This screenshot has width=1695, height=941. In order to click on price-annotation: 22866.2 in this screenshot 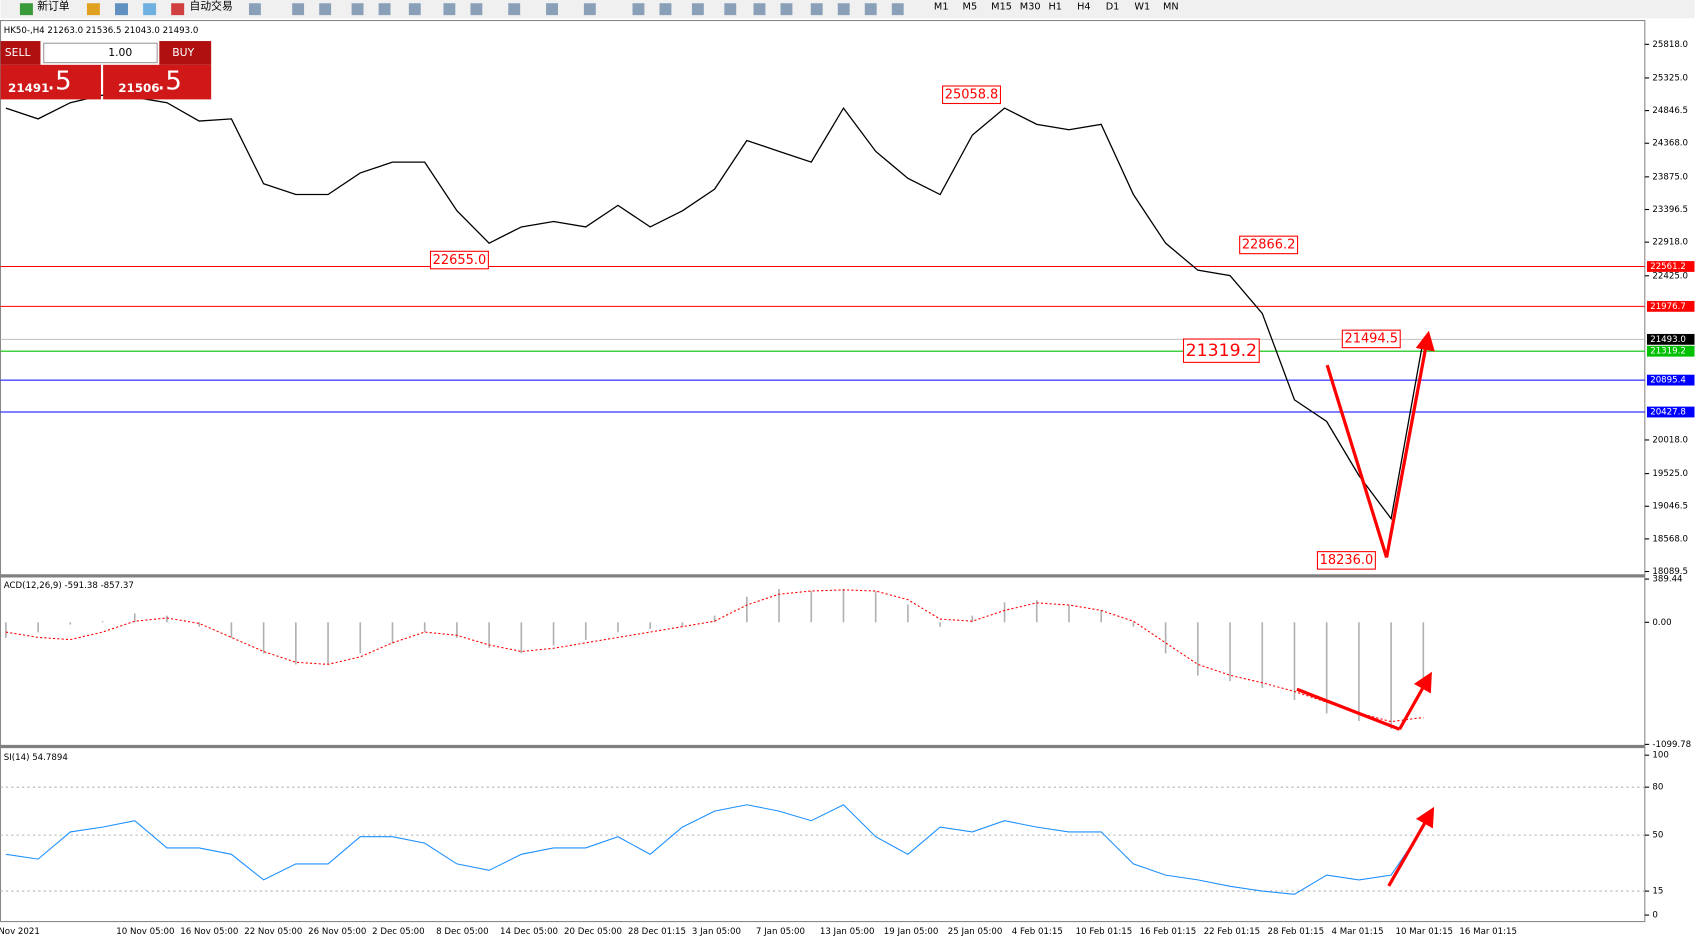, I will do `click(1269, 245)`.